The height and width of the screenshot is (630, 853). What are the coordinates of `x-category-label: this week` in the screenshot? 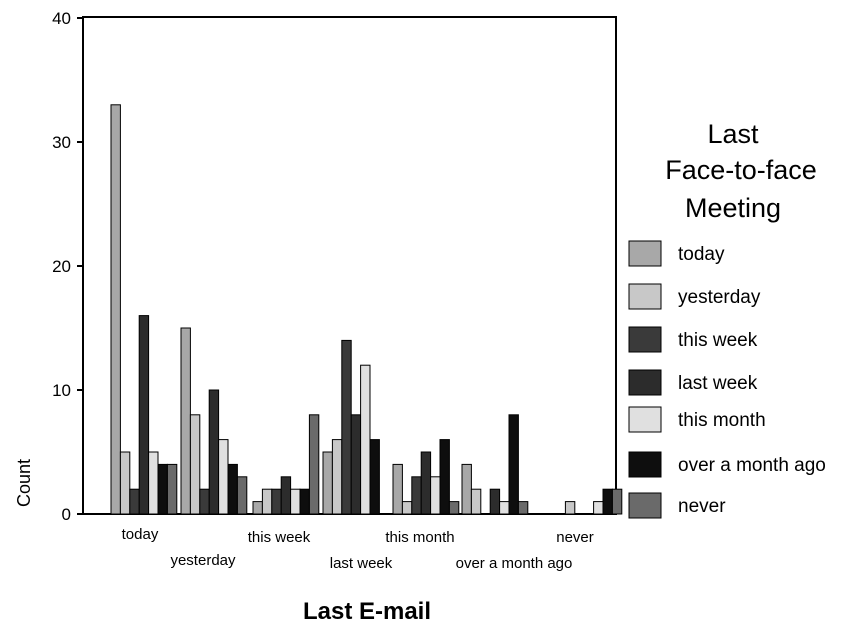 It's located at (279, 537).